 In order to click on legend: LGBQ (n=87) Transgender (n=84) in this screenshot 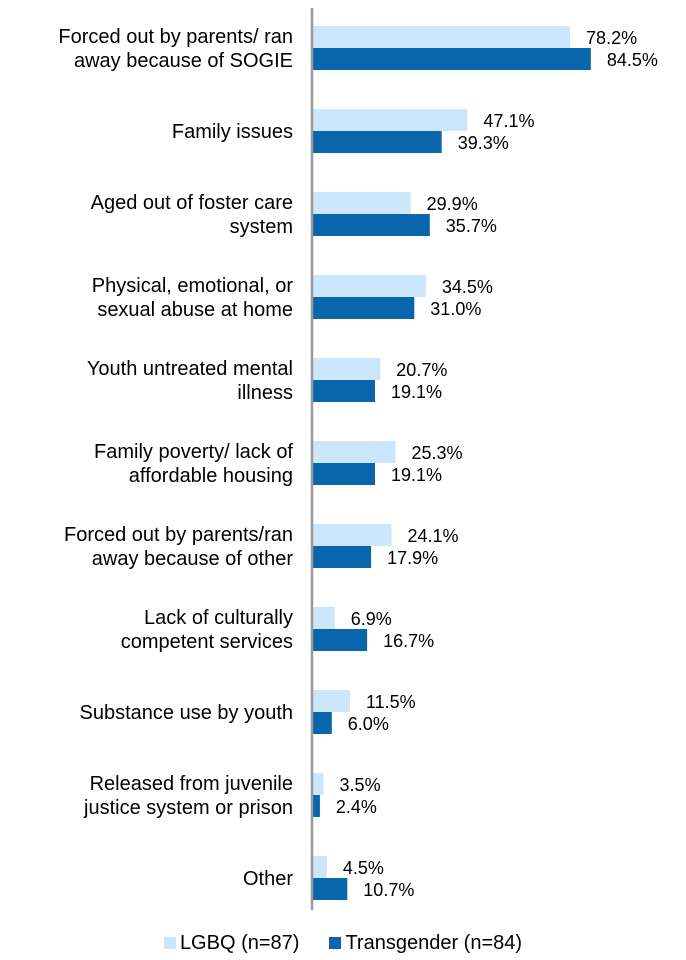, I will do `click(343, 943)`.